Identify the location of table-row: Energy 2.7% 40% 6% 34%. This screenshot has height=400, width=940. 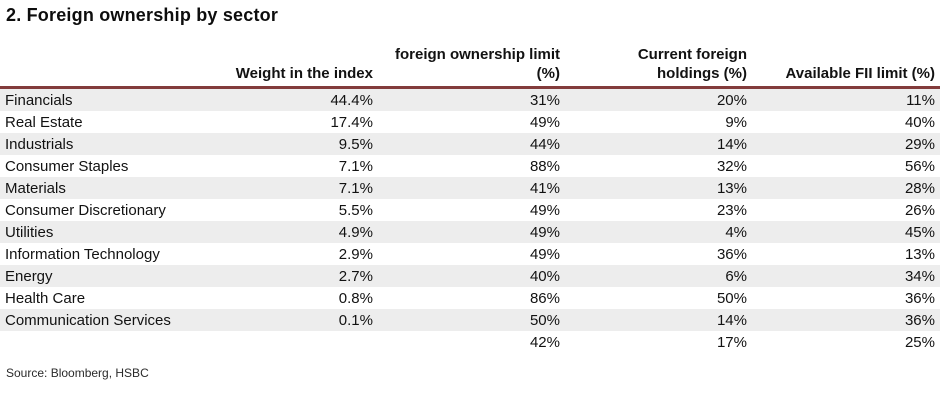
(470, 276).